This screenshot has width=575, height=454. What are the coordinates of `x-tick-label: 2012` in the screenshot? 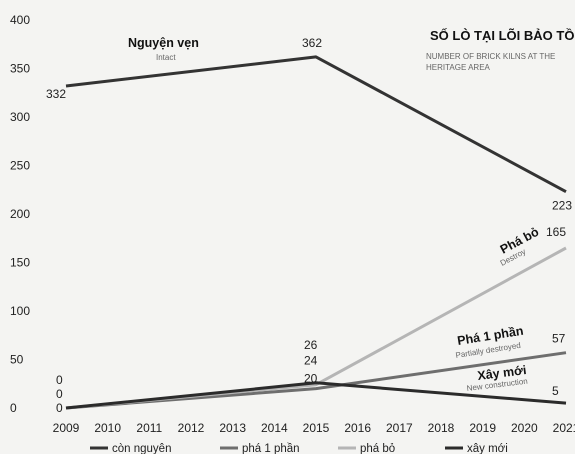 It's located at (191, 428).